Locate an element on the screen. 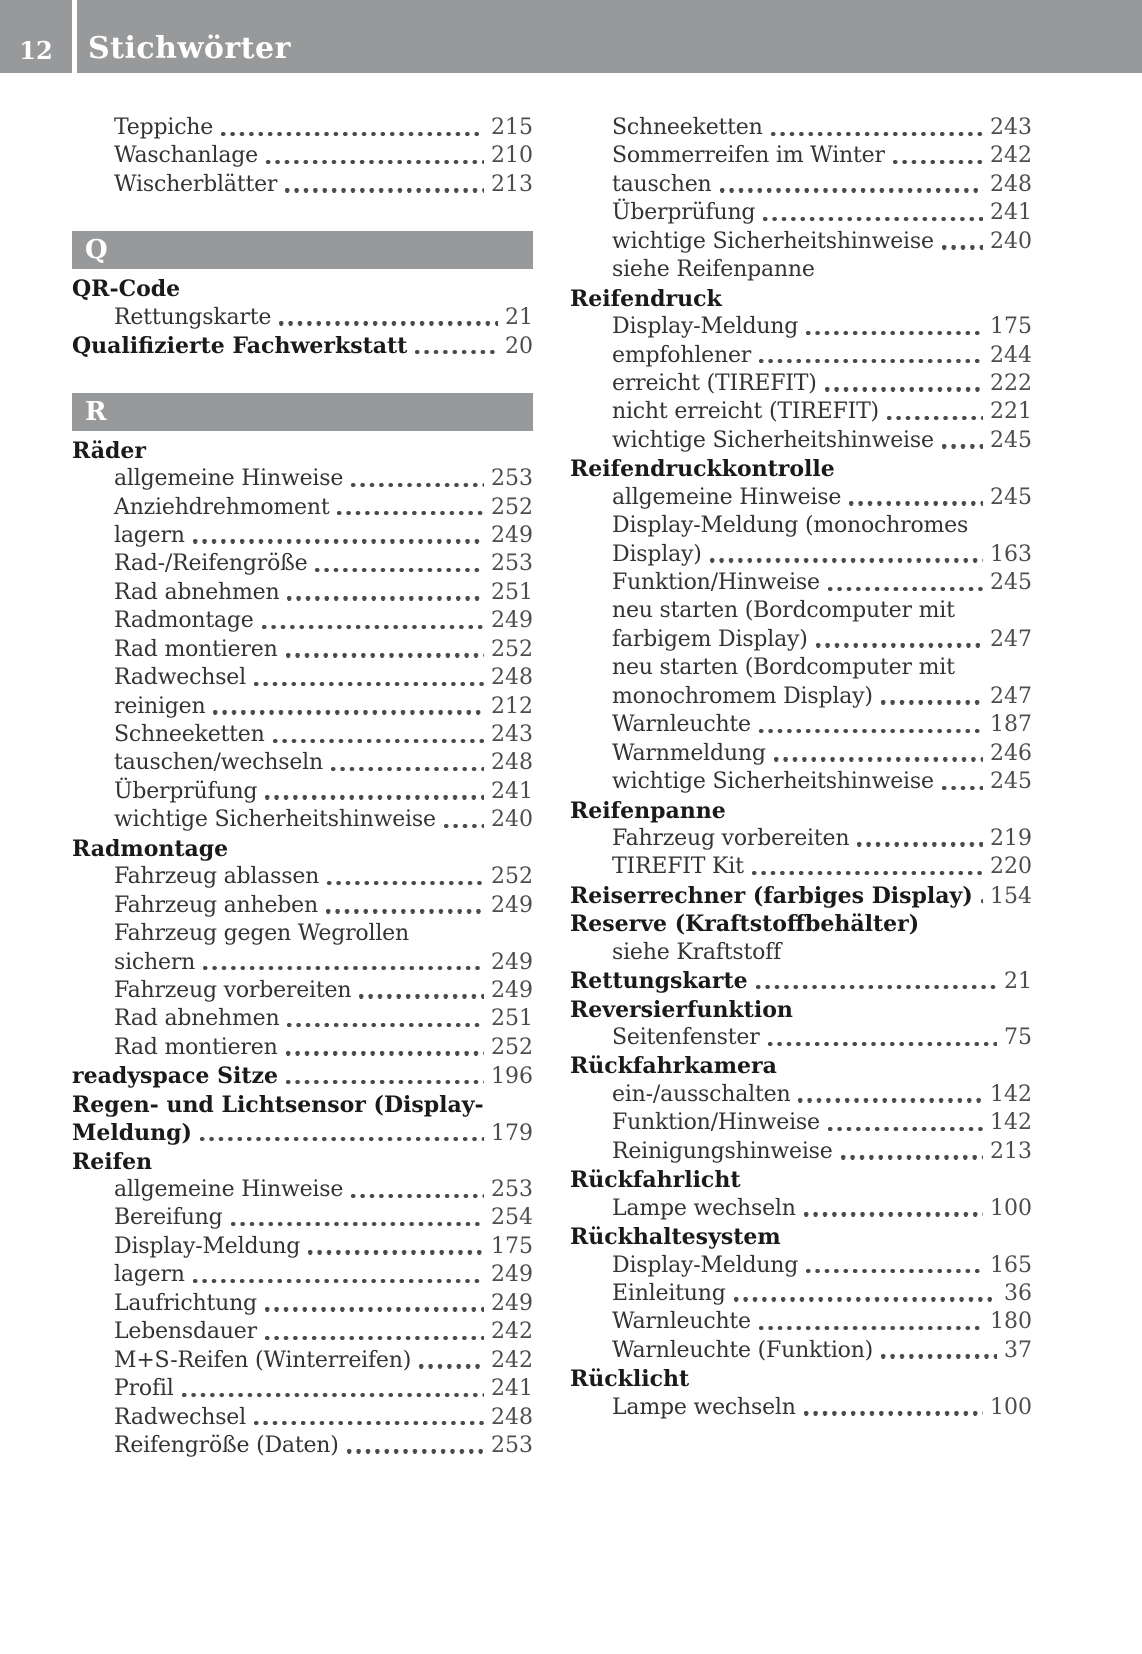  entry-label: Rad-/Reifengröße is located at coordinates (211, 564).